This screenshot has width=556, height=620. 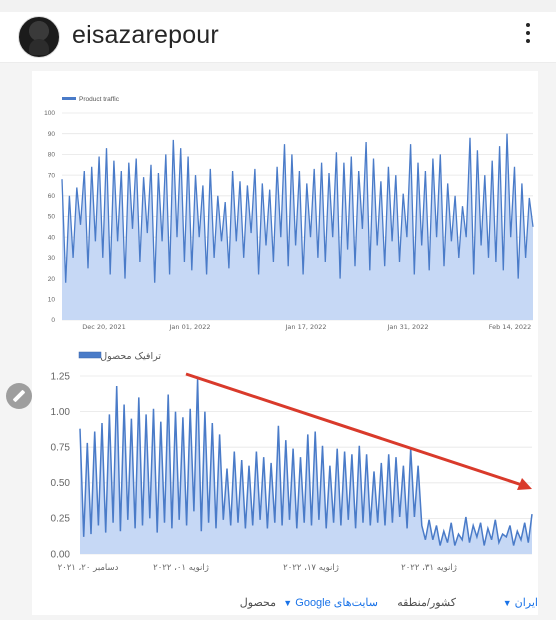 I want to click on y-tick-label: 30, so click(x=52, y=258).